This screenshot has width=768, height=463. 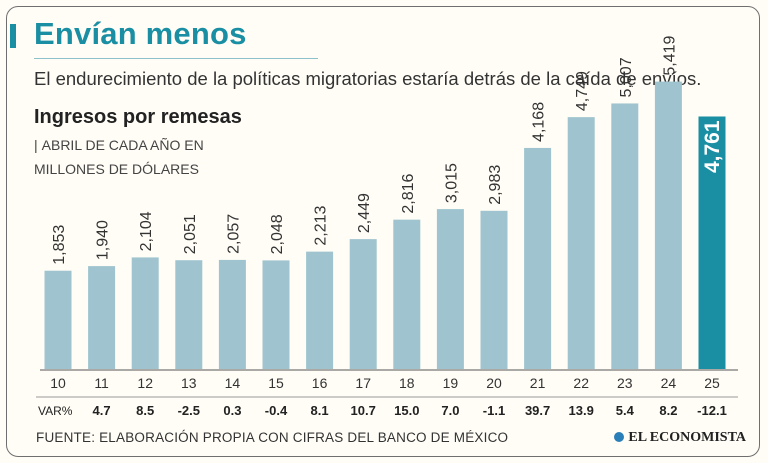 I want to click on var-pct-value: -2.5, so click(x=189, y=410).